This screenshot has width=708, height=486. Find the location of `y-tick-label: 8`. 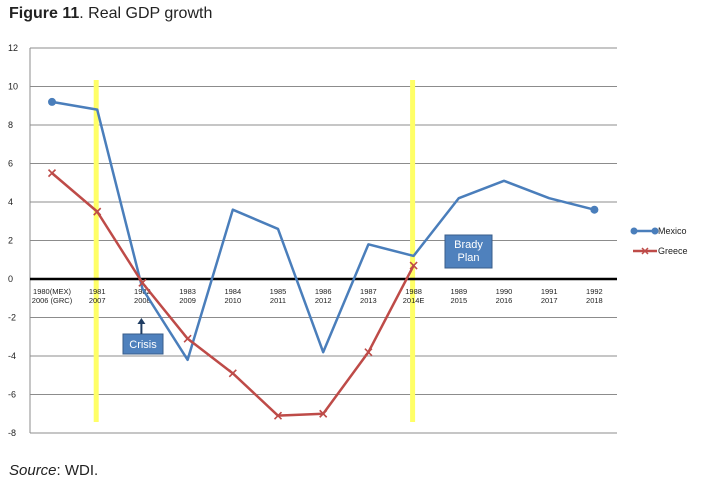

y-tick-label: 8 is located at coordinates (10, 125).